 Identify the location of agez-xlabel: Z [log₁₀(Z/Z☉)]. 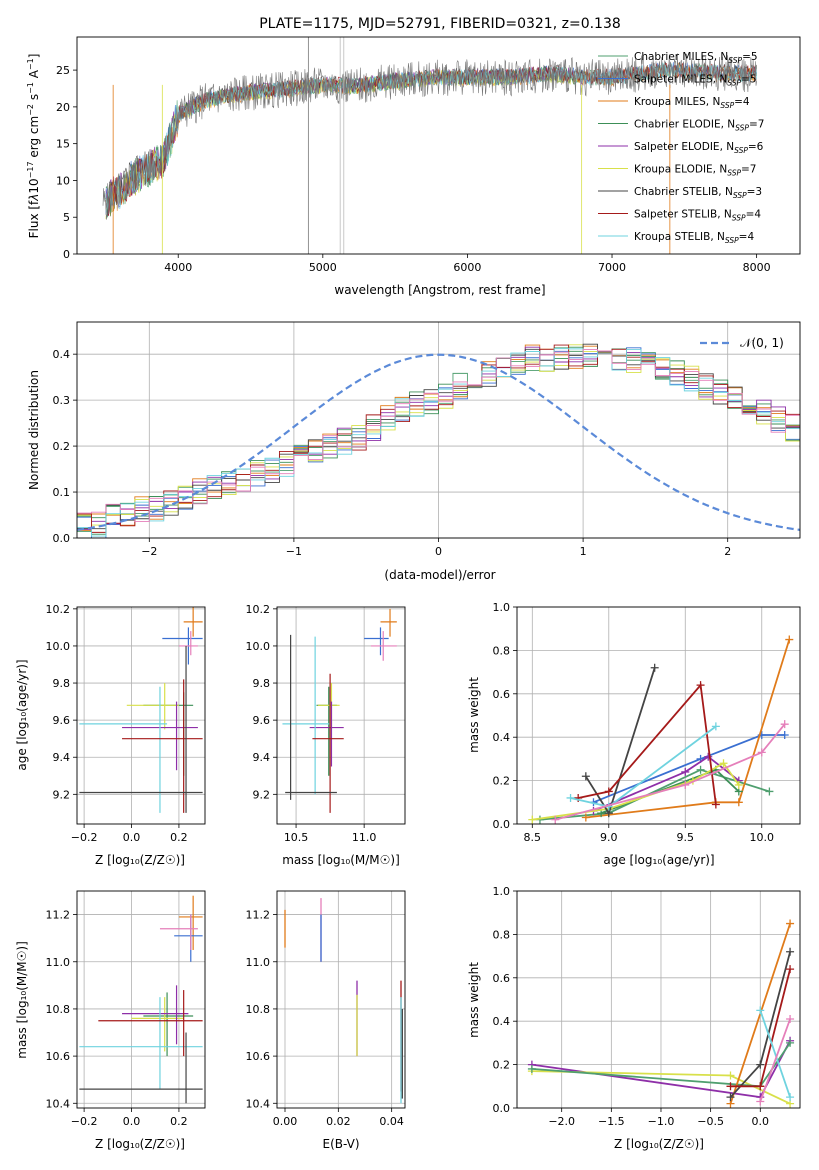
(140, 860).